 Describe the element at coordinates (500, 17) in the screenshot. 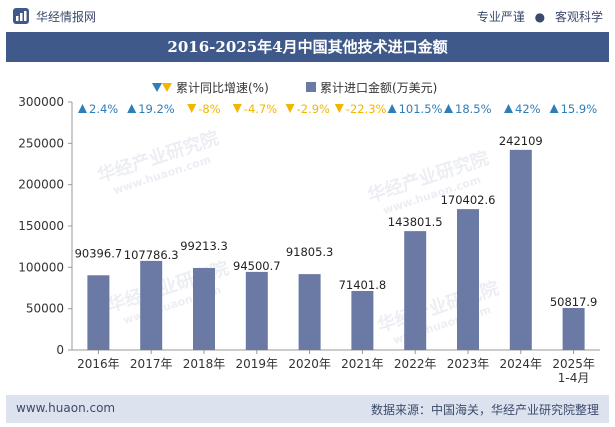

I see `tagline-left: 专业严谨` at that location.